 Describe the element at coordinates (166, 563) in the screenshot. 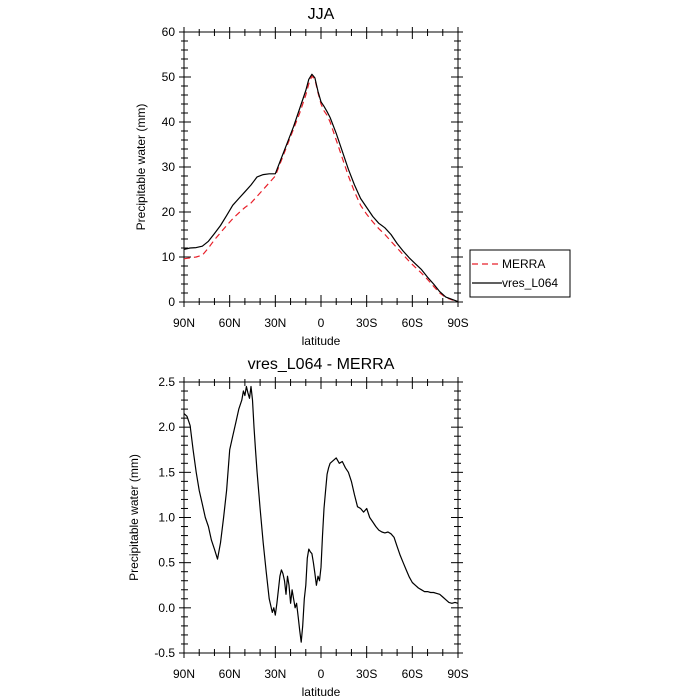

I see `y-tick-label: 0.5` at that location.